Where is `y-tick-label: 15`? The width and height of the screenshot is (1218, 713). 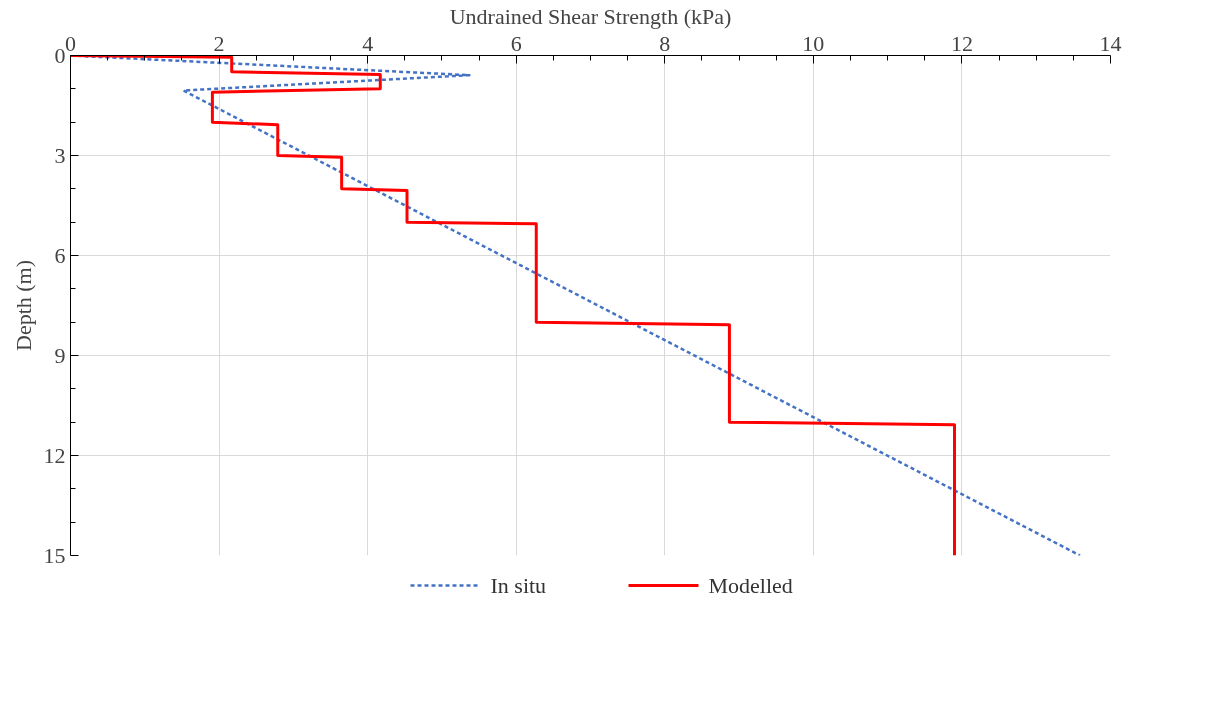
y-tick-label: 15 is located at coordinates (54, 555).